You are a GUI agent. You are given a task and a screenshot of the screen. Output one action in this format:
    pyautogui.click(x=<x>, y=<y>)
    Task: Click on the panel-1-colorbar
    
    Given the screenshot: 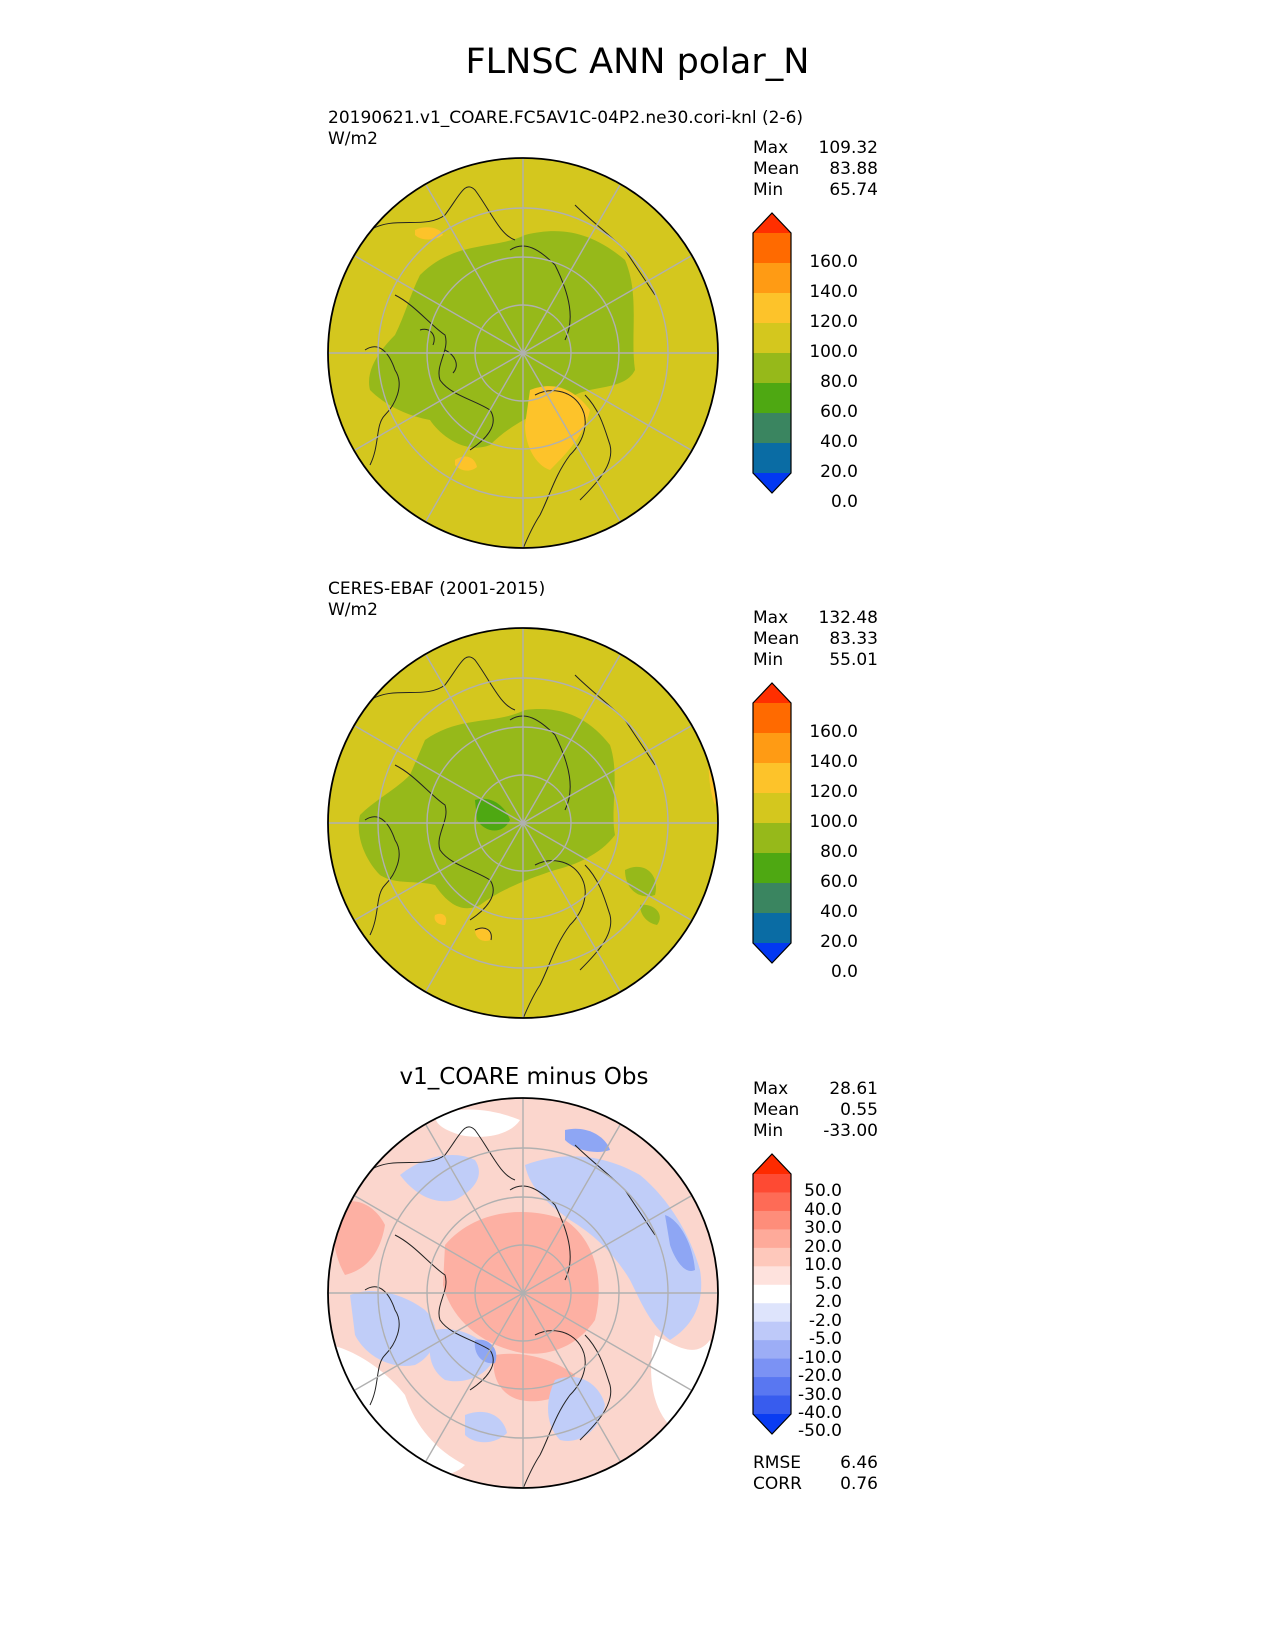 What is the action you would take?
    pyautogui.click(x=772, y=353)
    